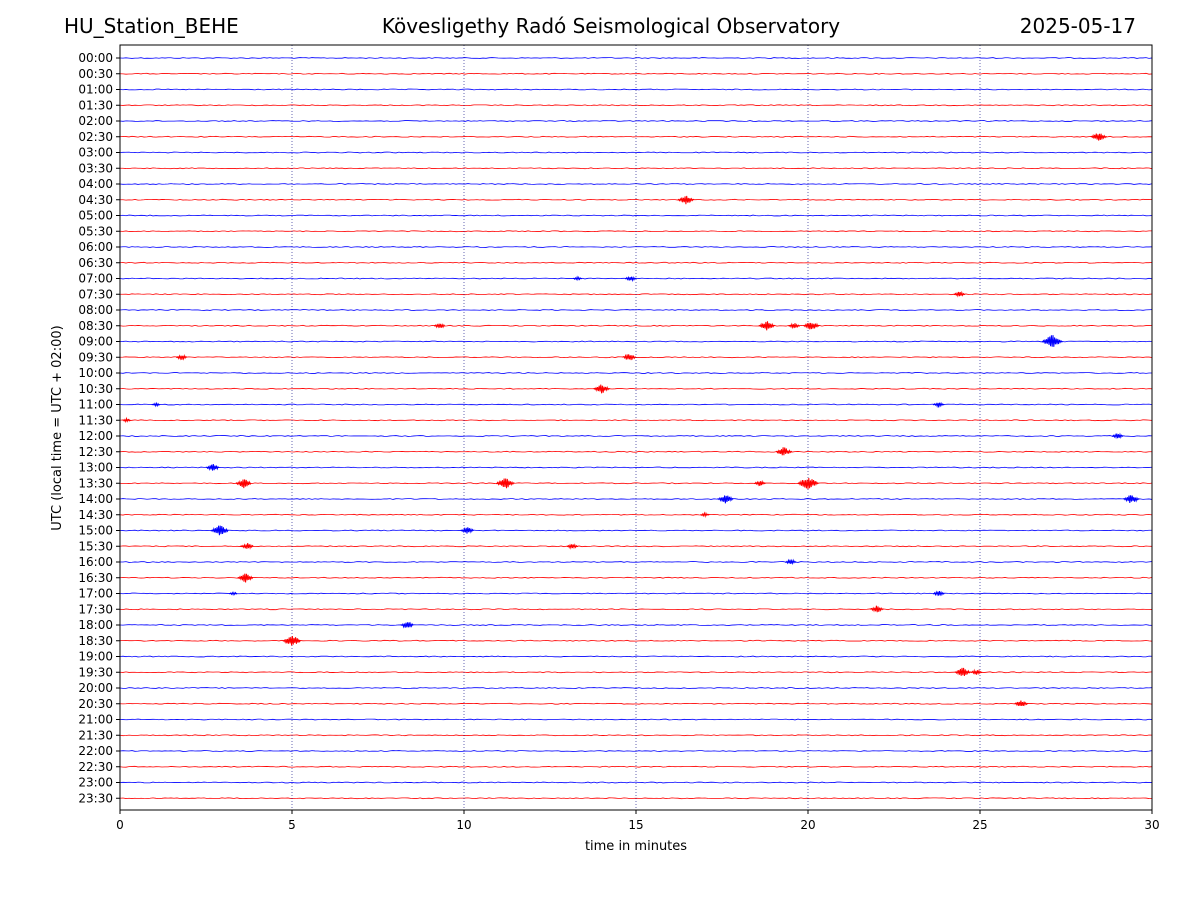 This screenshot has width=1200, height=900. I want to click on y-tick-label: 08:30, so click(95, 326).